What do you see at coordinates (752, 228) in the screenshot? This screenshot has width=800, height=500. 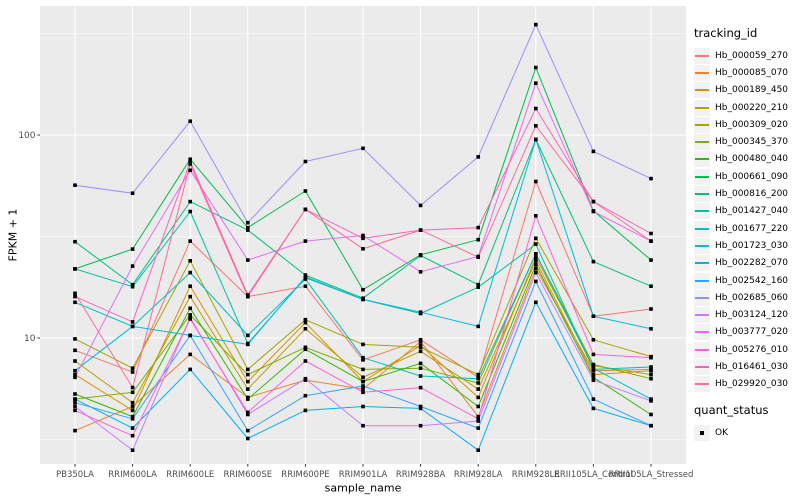 I see `legend-entry-label: Hb_001677_220` at bounding box center [752, 228].